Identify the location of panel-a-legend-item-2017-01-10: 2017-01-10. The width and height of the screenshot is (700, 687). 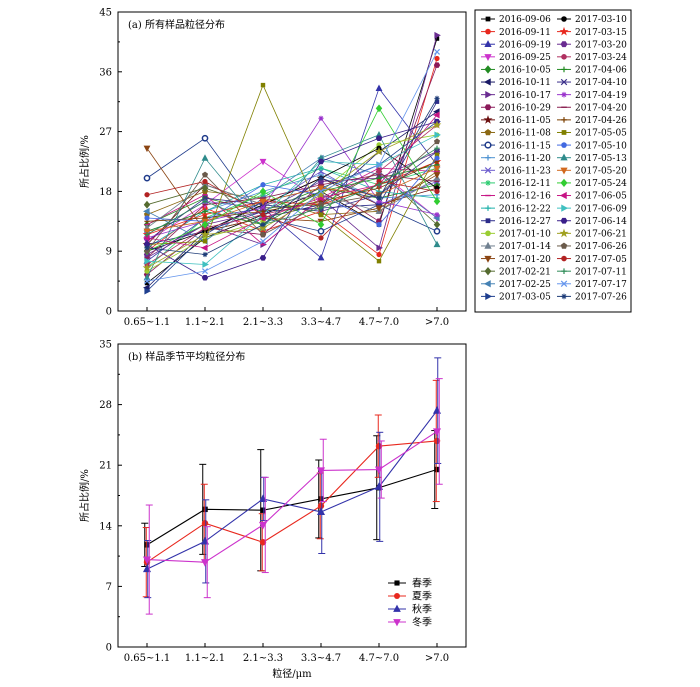
(516, 235).